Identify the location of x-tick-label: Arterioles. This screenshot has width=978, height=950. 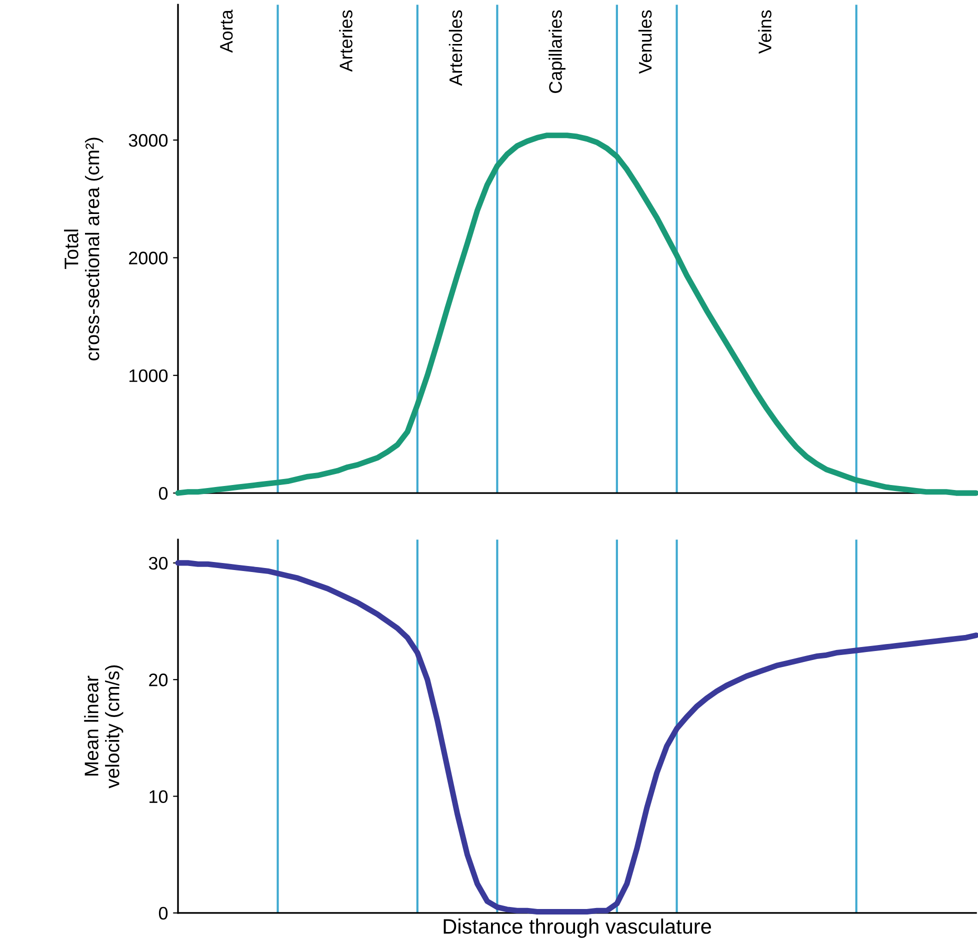
(455, 48).